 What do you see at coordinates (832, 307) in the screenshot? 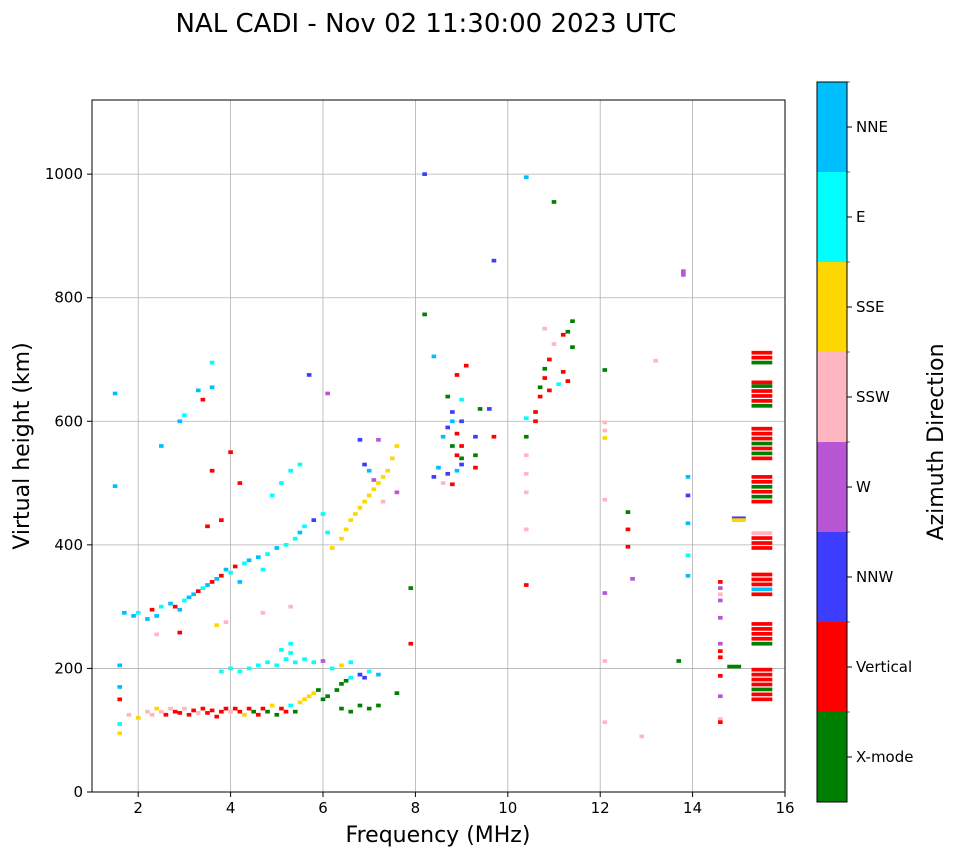
I see `colorbar-segment-sse` at bounding box center [832, 307].